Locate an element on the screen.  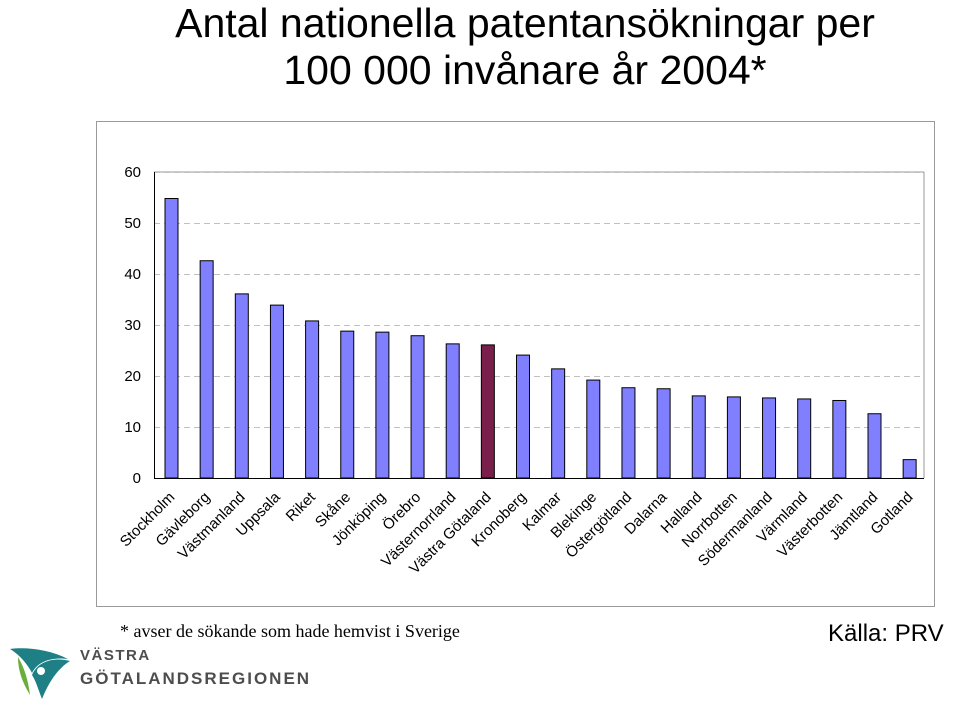
title-line-1: Antal nationella patentansökningar per is located at coordinates (525, 23).